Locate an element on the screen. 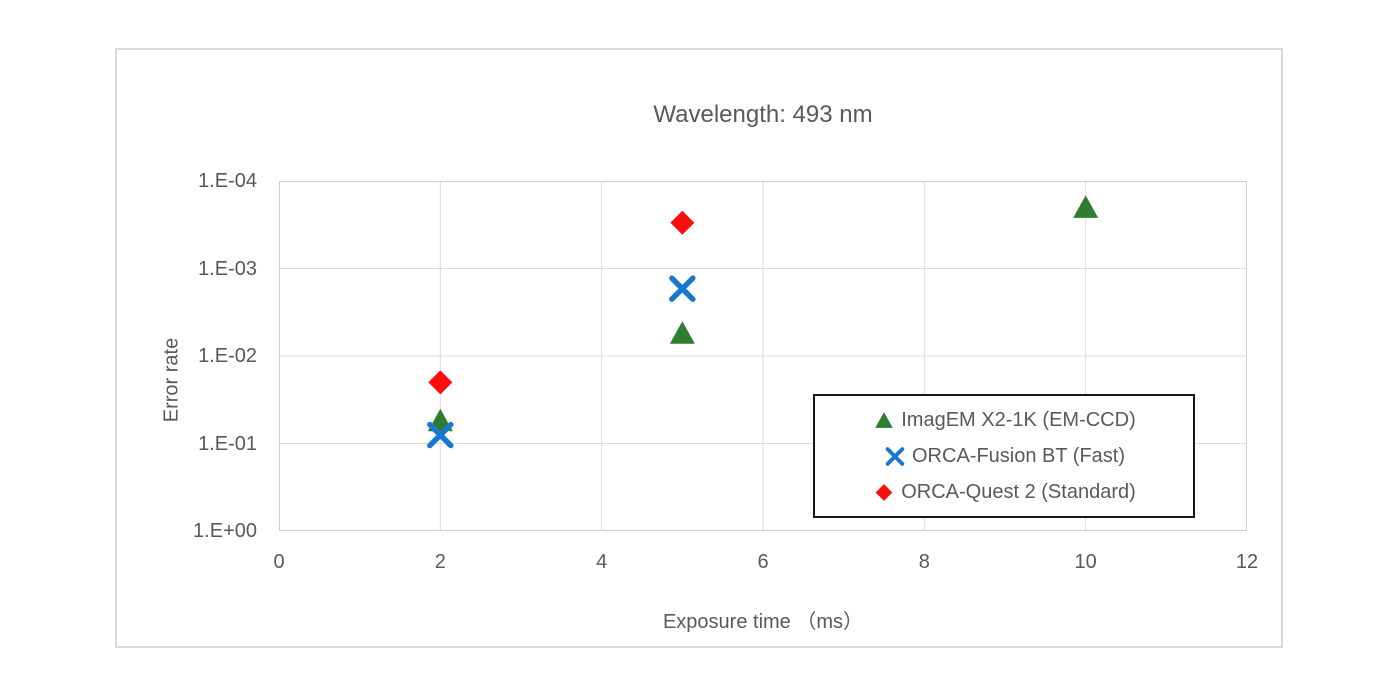 Image resolution: width=1400 pixels, height=700 pixels. legend-label: ORCA-Quest 2 (Standard) is located at coordinates (1018, 491).